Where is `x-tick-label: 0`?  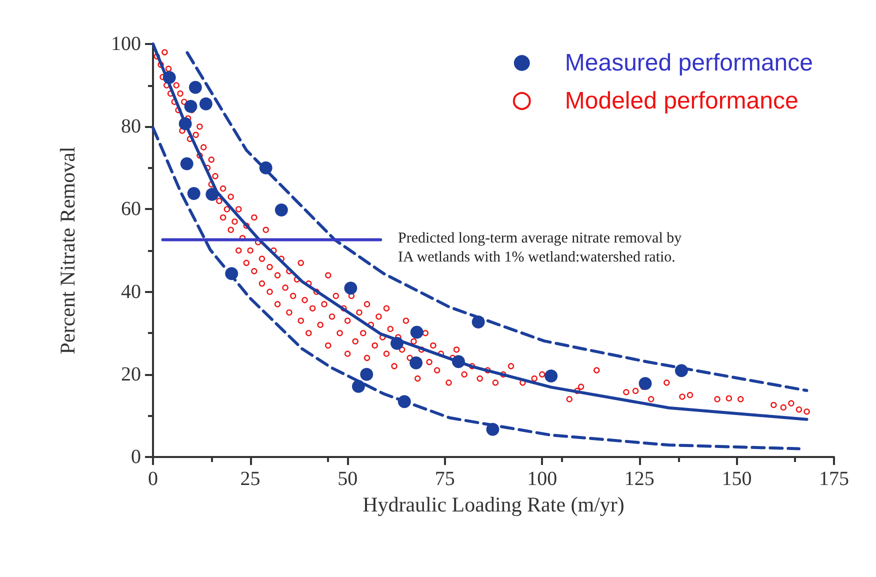
x-tick-label: 0 is located at coordinates (153, 479).